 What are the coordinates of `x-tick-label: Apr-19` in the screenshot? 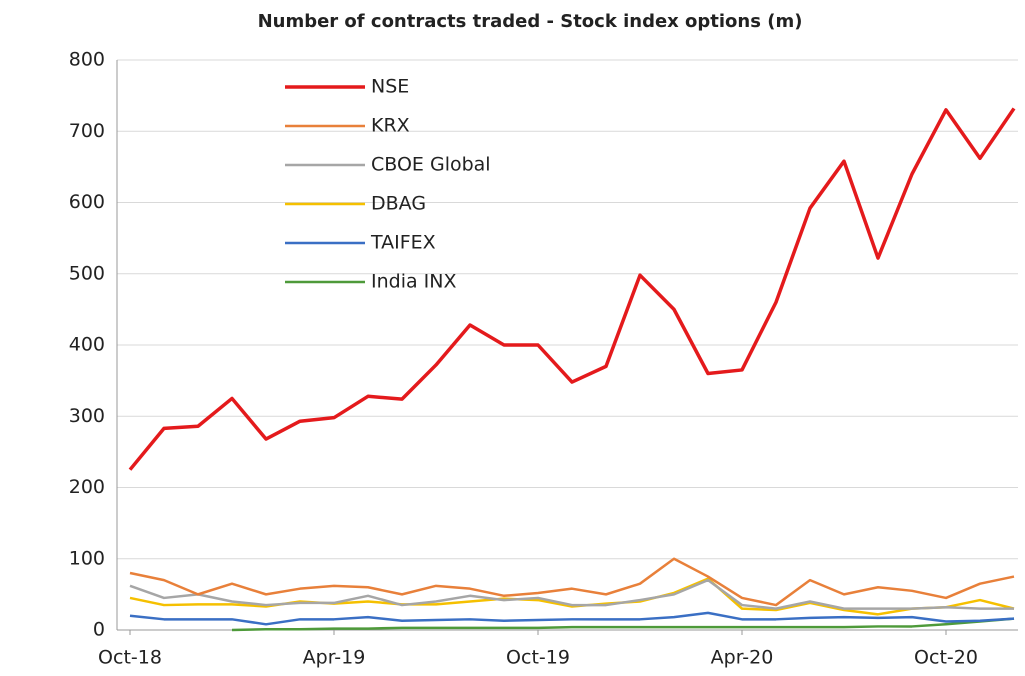 It's located at (334, 658).